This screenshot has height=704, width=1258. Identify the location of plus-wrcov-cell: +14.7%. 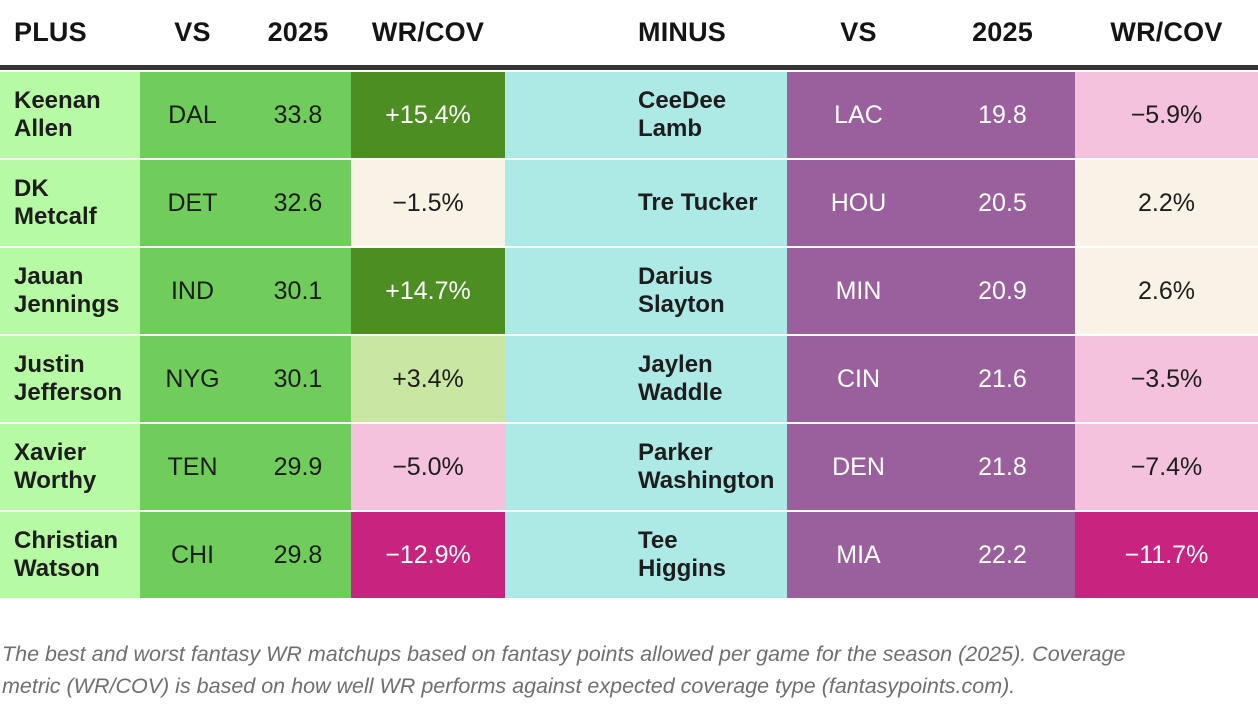
(428, 291).